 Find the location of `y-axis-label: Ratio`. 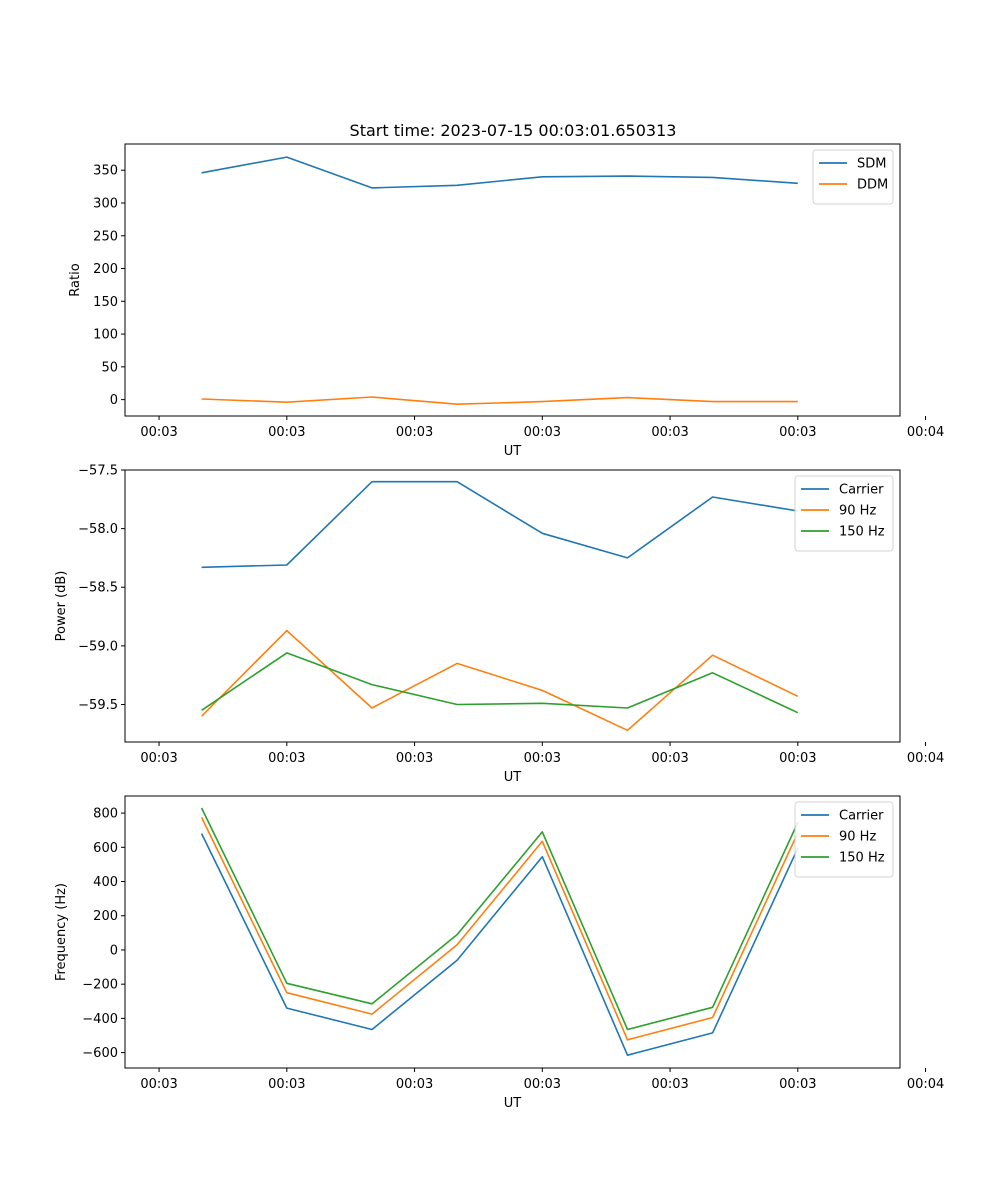

y-axis-label: Ratio is located at coordinates (75, 279).